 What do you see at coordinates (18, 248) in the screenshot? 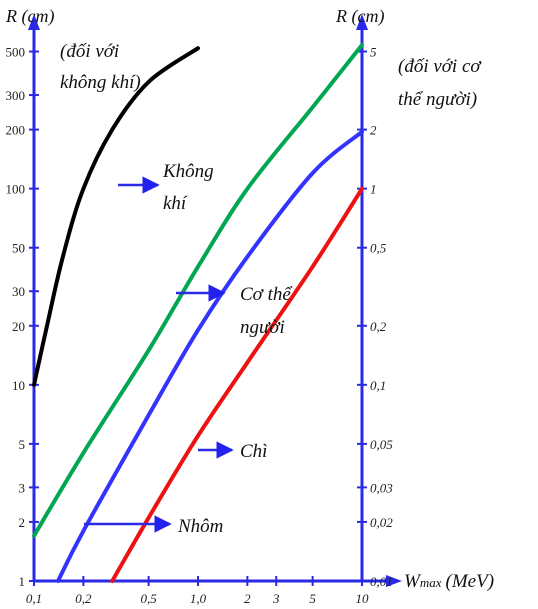
I see `y-left-tick-label: 50` at bounding box center [18, 248].